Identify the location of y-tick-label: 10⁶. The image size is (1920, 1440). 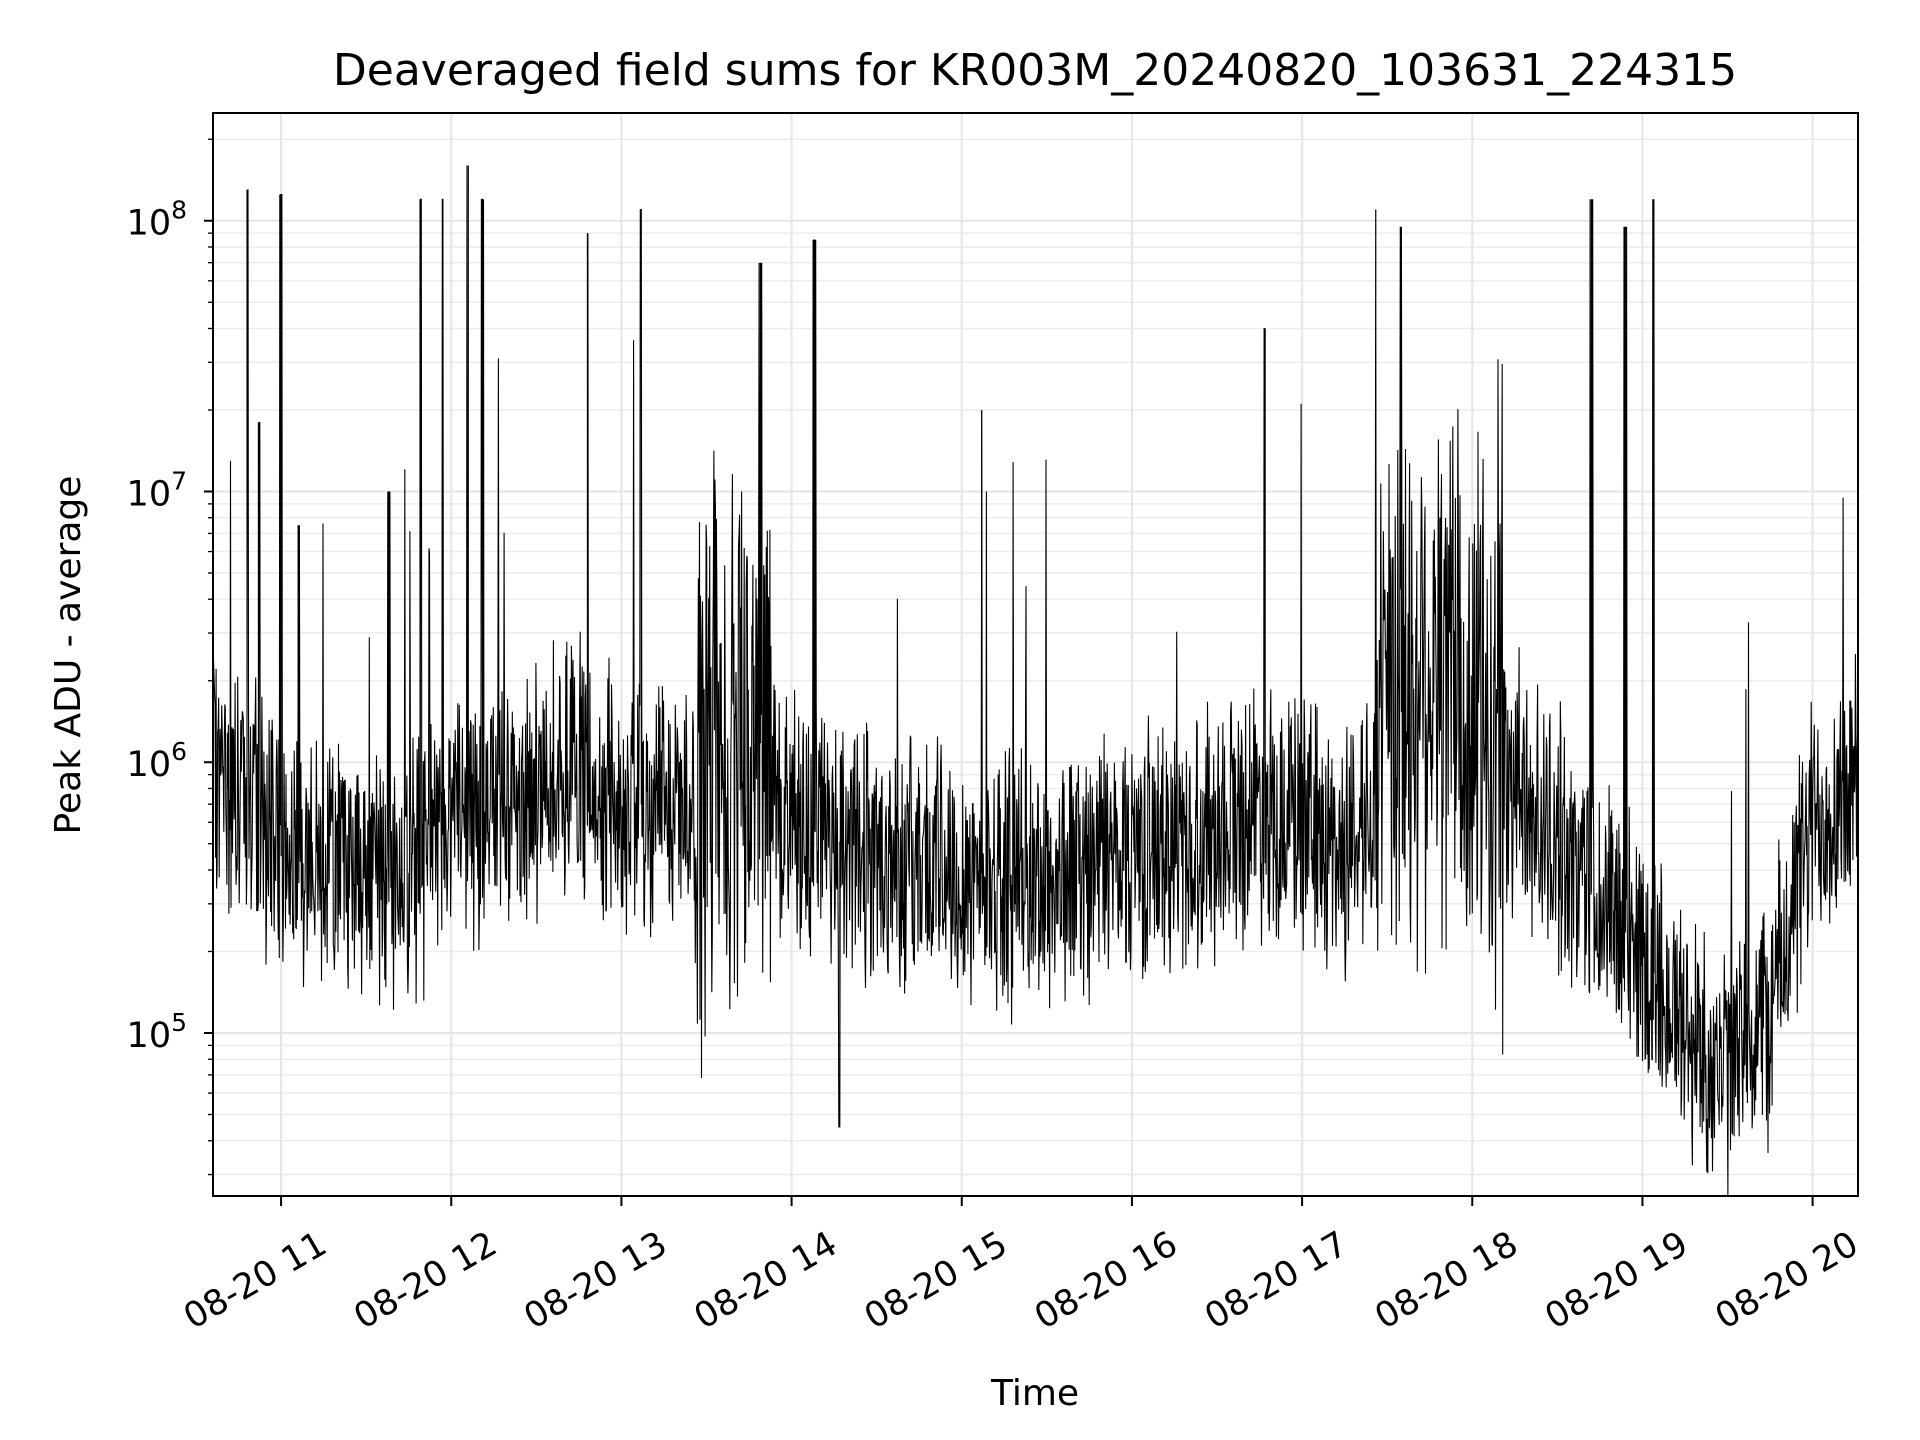
(157, 761).